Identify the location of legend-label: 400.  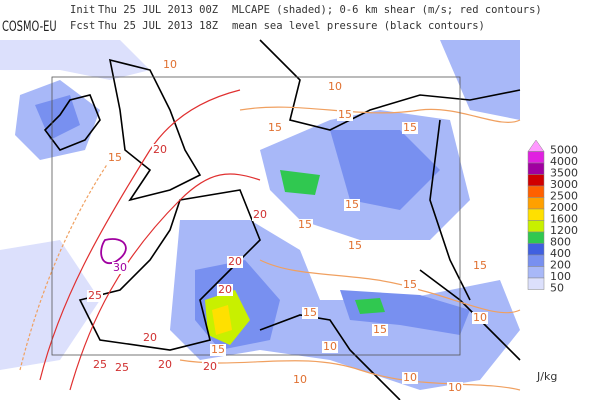
(560, 253).